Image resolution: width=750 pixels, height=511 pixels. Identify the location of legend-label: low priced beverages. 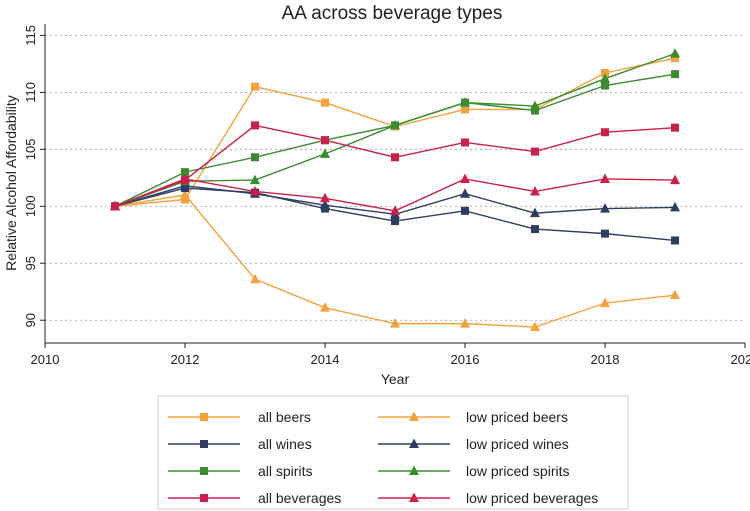
(532, 498).